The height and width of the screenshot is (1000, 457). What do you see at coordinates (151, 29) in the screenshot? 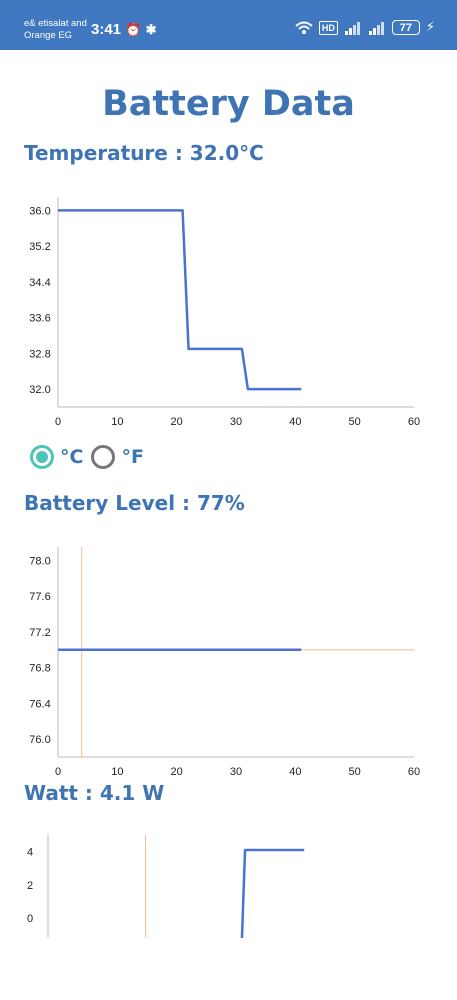
I see `bluetooth-icon: ✱` at bounding box center [151, 29].